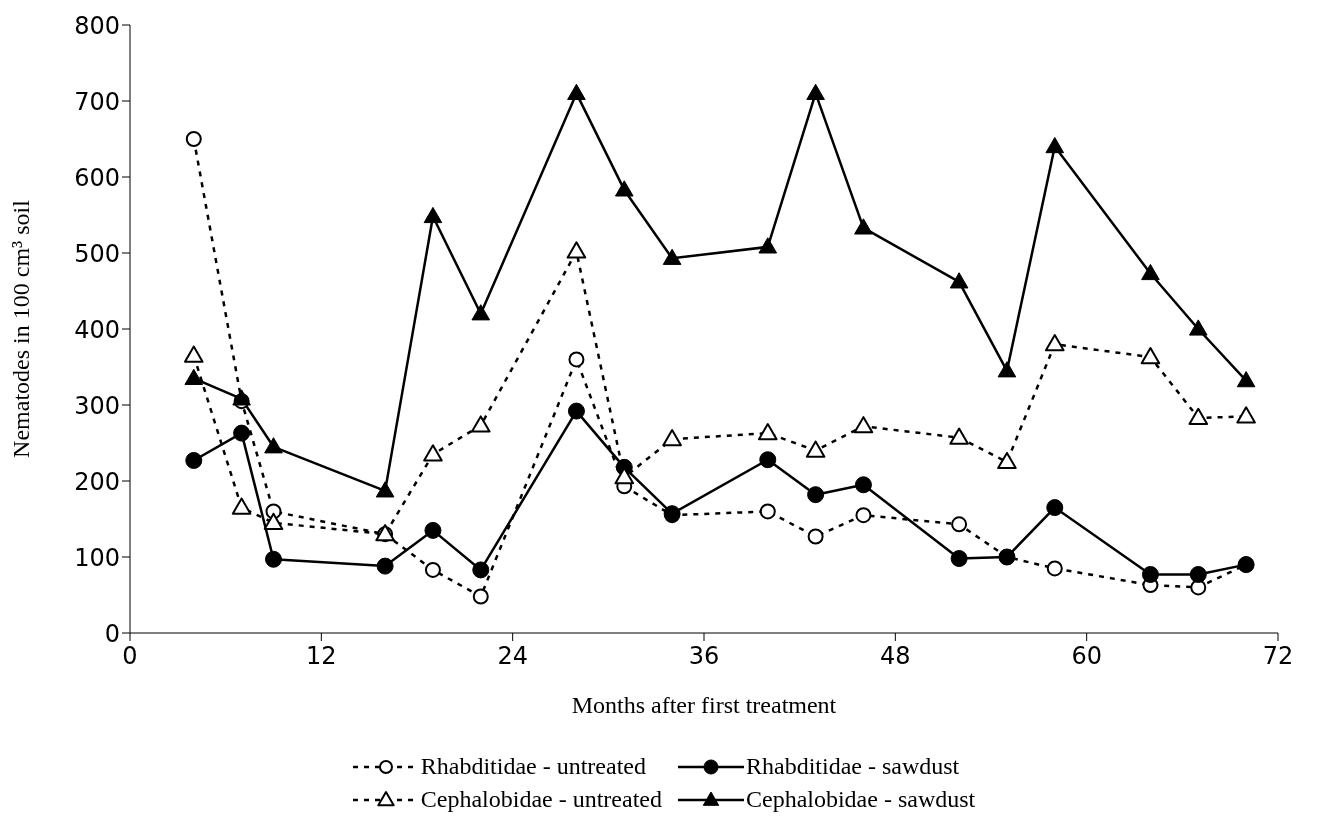 The image size is (1320, 833). What do you see at coordinates (97, 329) in the screenshot?
I see `y-tick-label: 400` at bounding box center [97, 329].